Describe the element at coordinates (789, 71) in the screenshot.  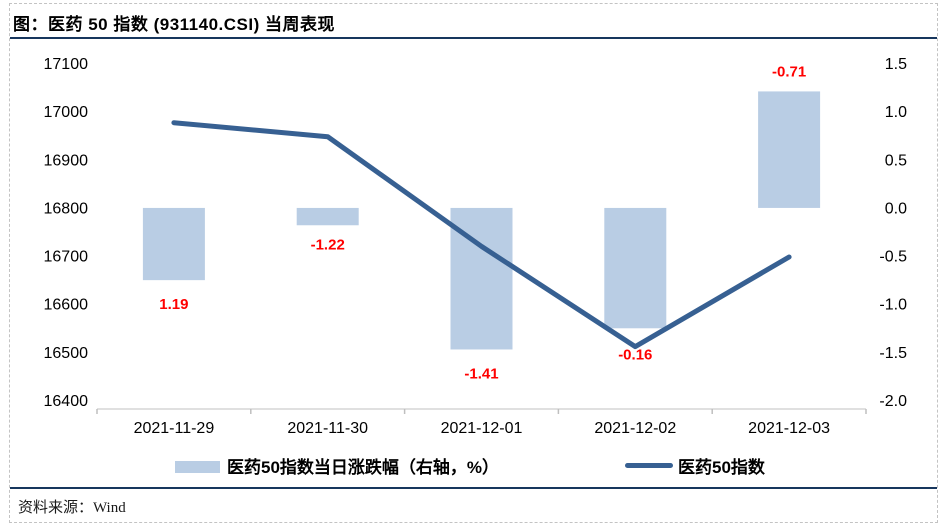
I see `bar-value-label: -0.71` at that location.